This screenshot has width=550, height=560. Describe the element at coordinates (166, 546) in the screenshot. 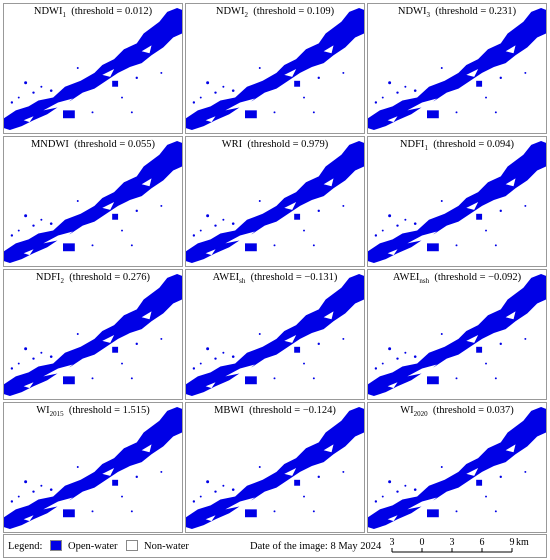

I see `legend-item: Non-water` at that location.